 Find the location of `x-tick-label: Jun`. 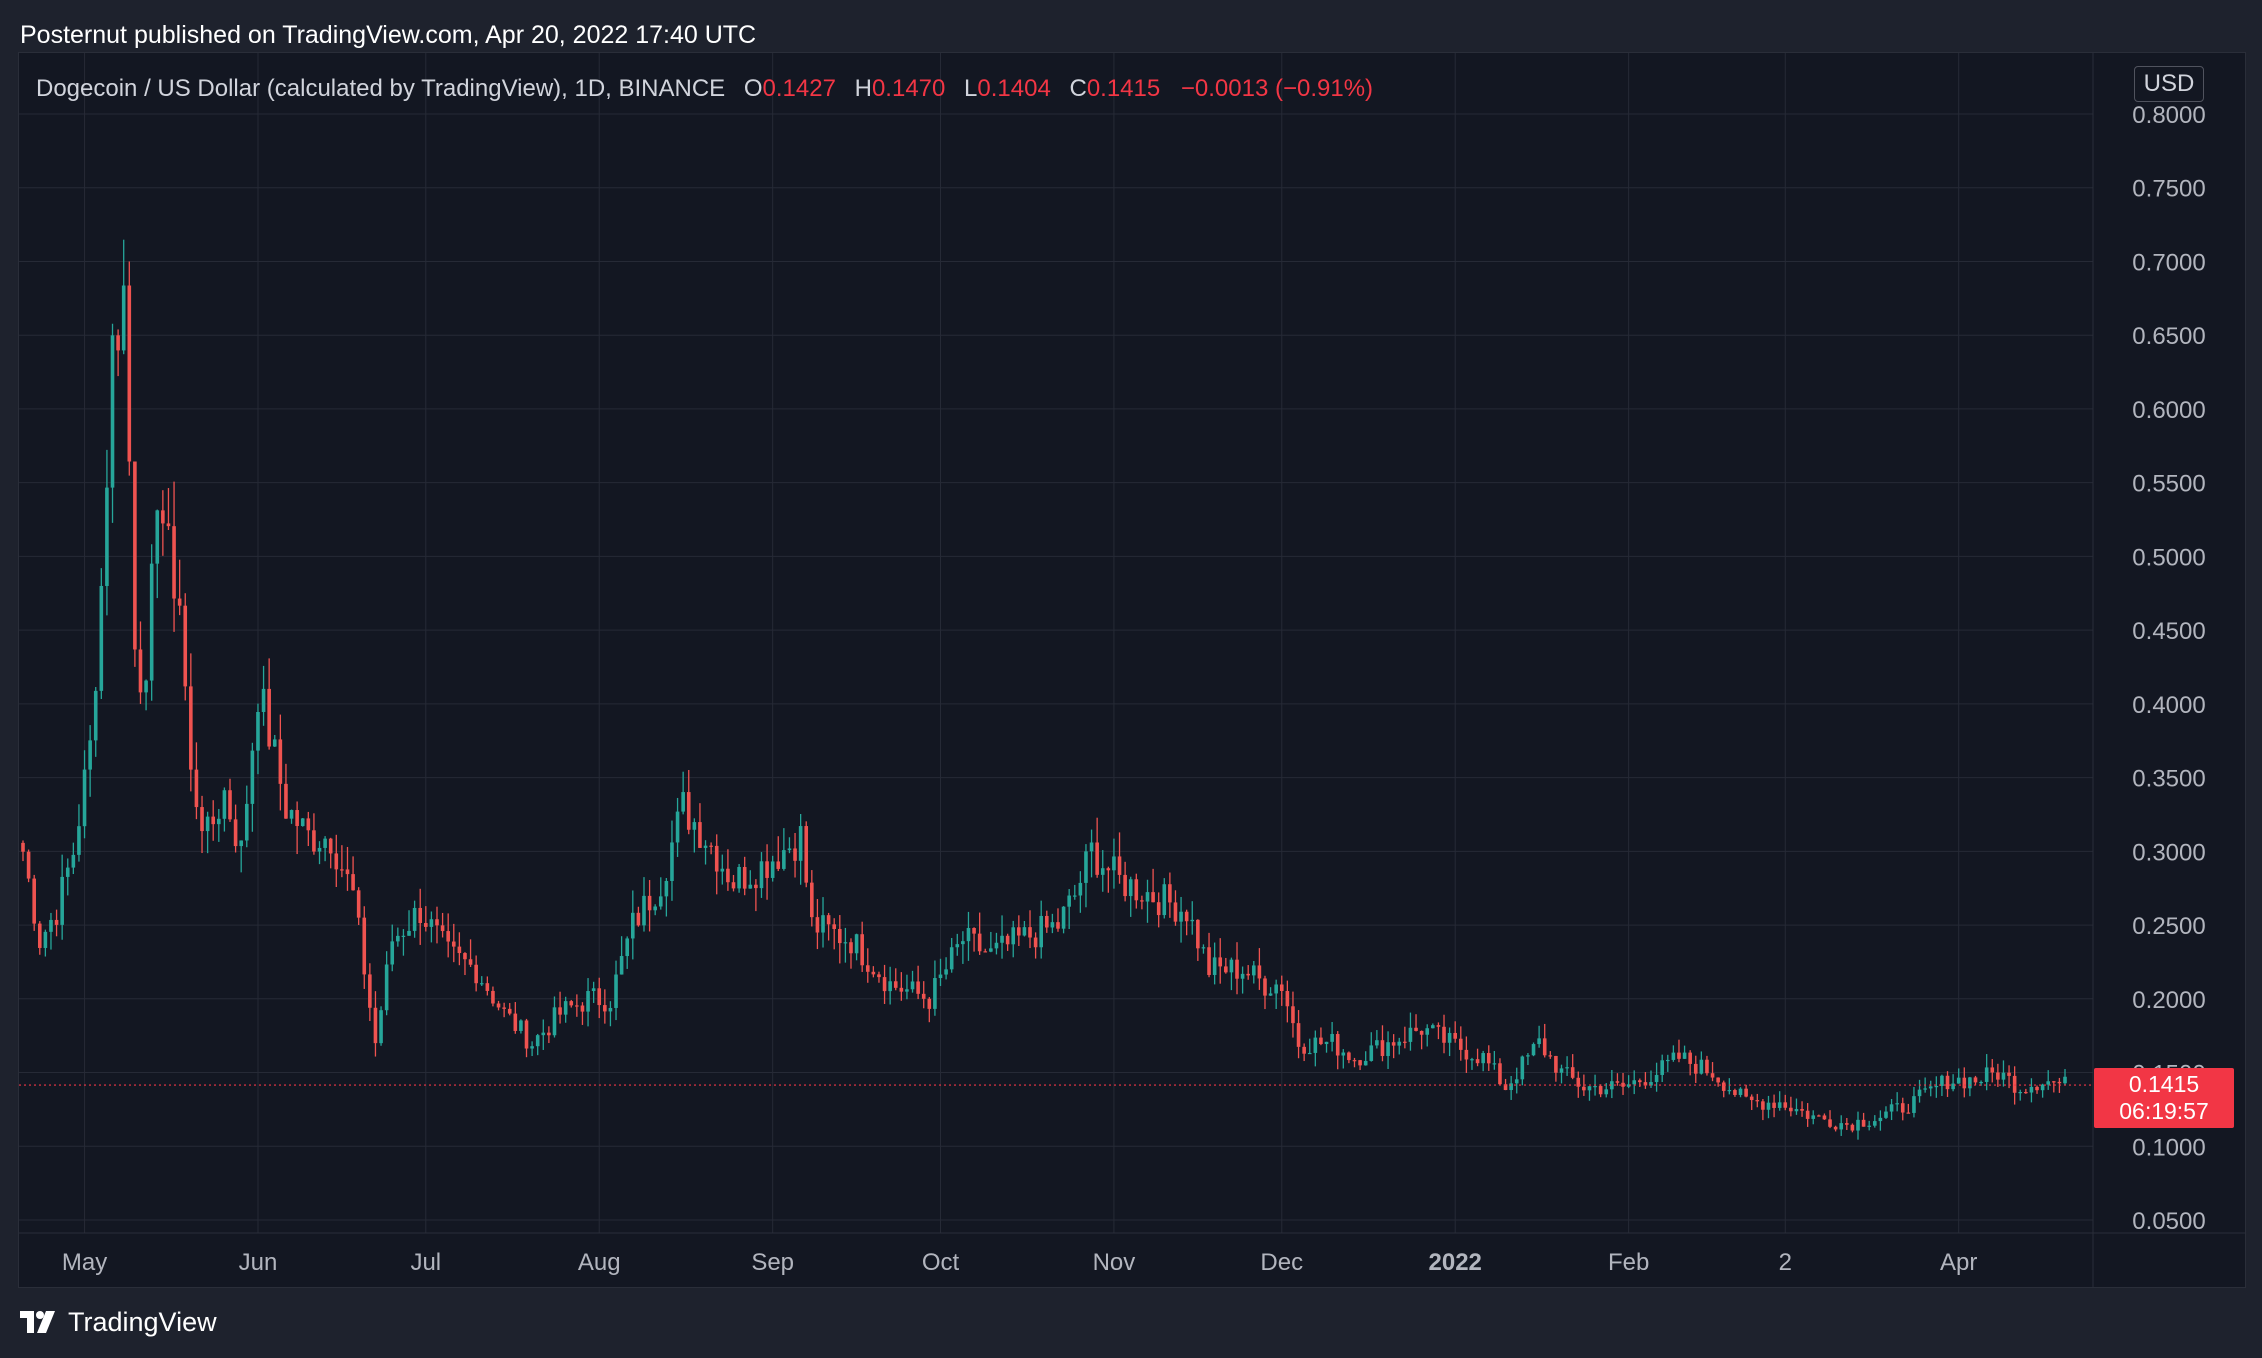

x-tick-label: Jun is located at coordinates (258, 1262).